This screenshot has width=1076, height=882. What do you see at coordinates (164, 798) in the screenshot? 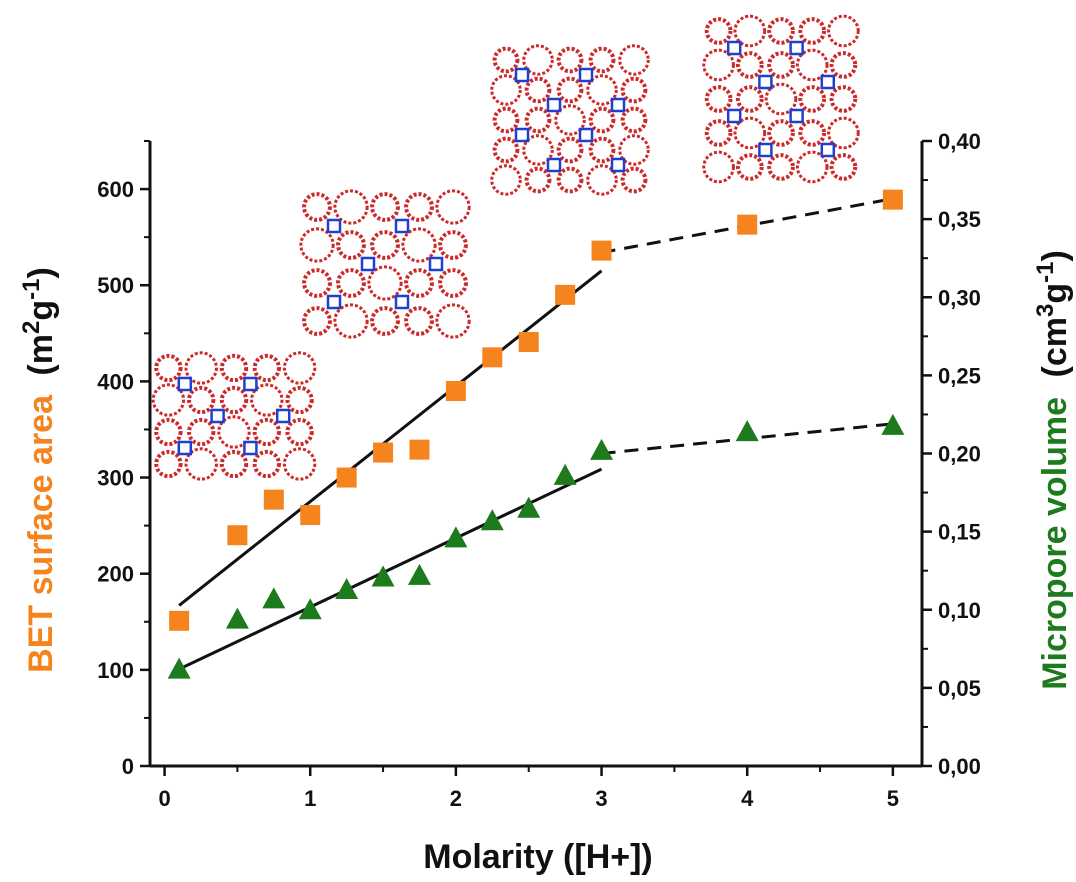
I see `x-tick-label: 0` at bounding box center [164, 798].